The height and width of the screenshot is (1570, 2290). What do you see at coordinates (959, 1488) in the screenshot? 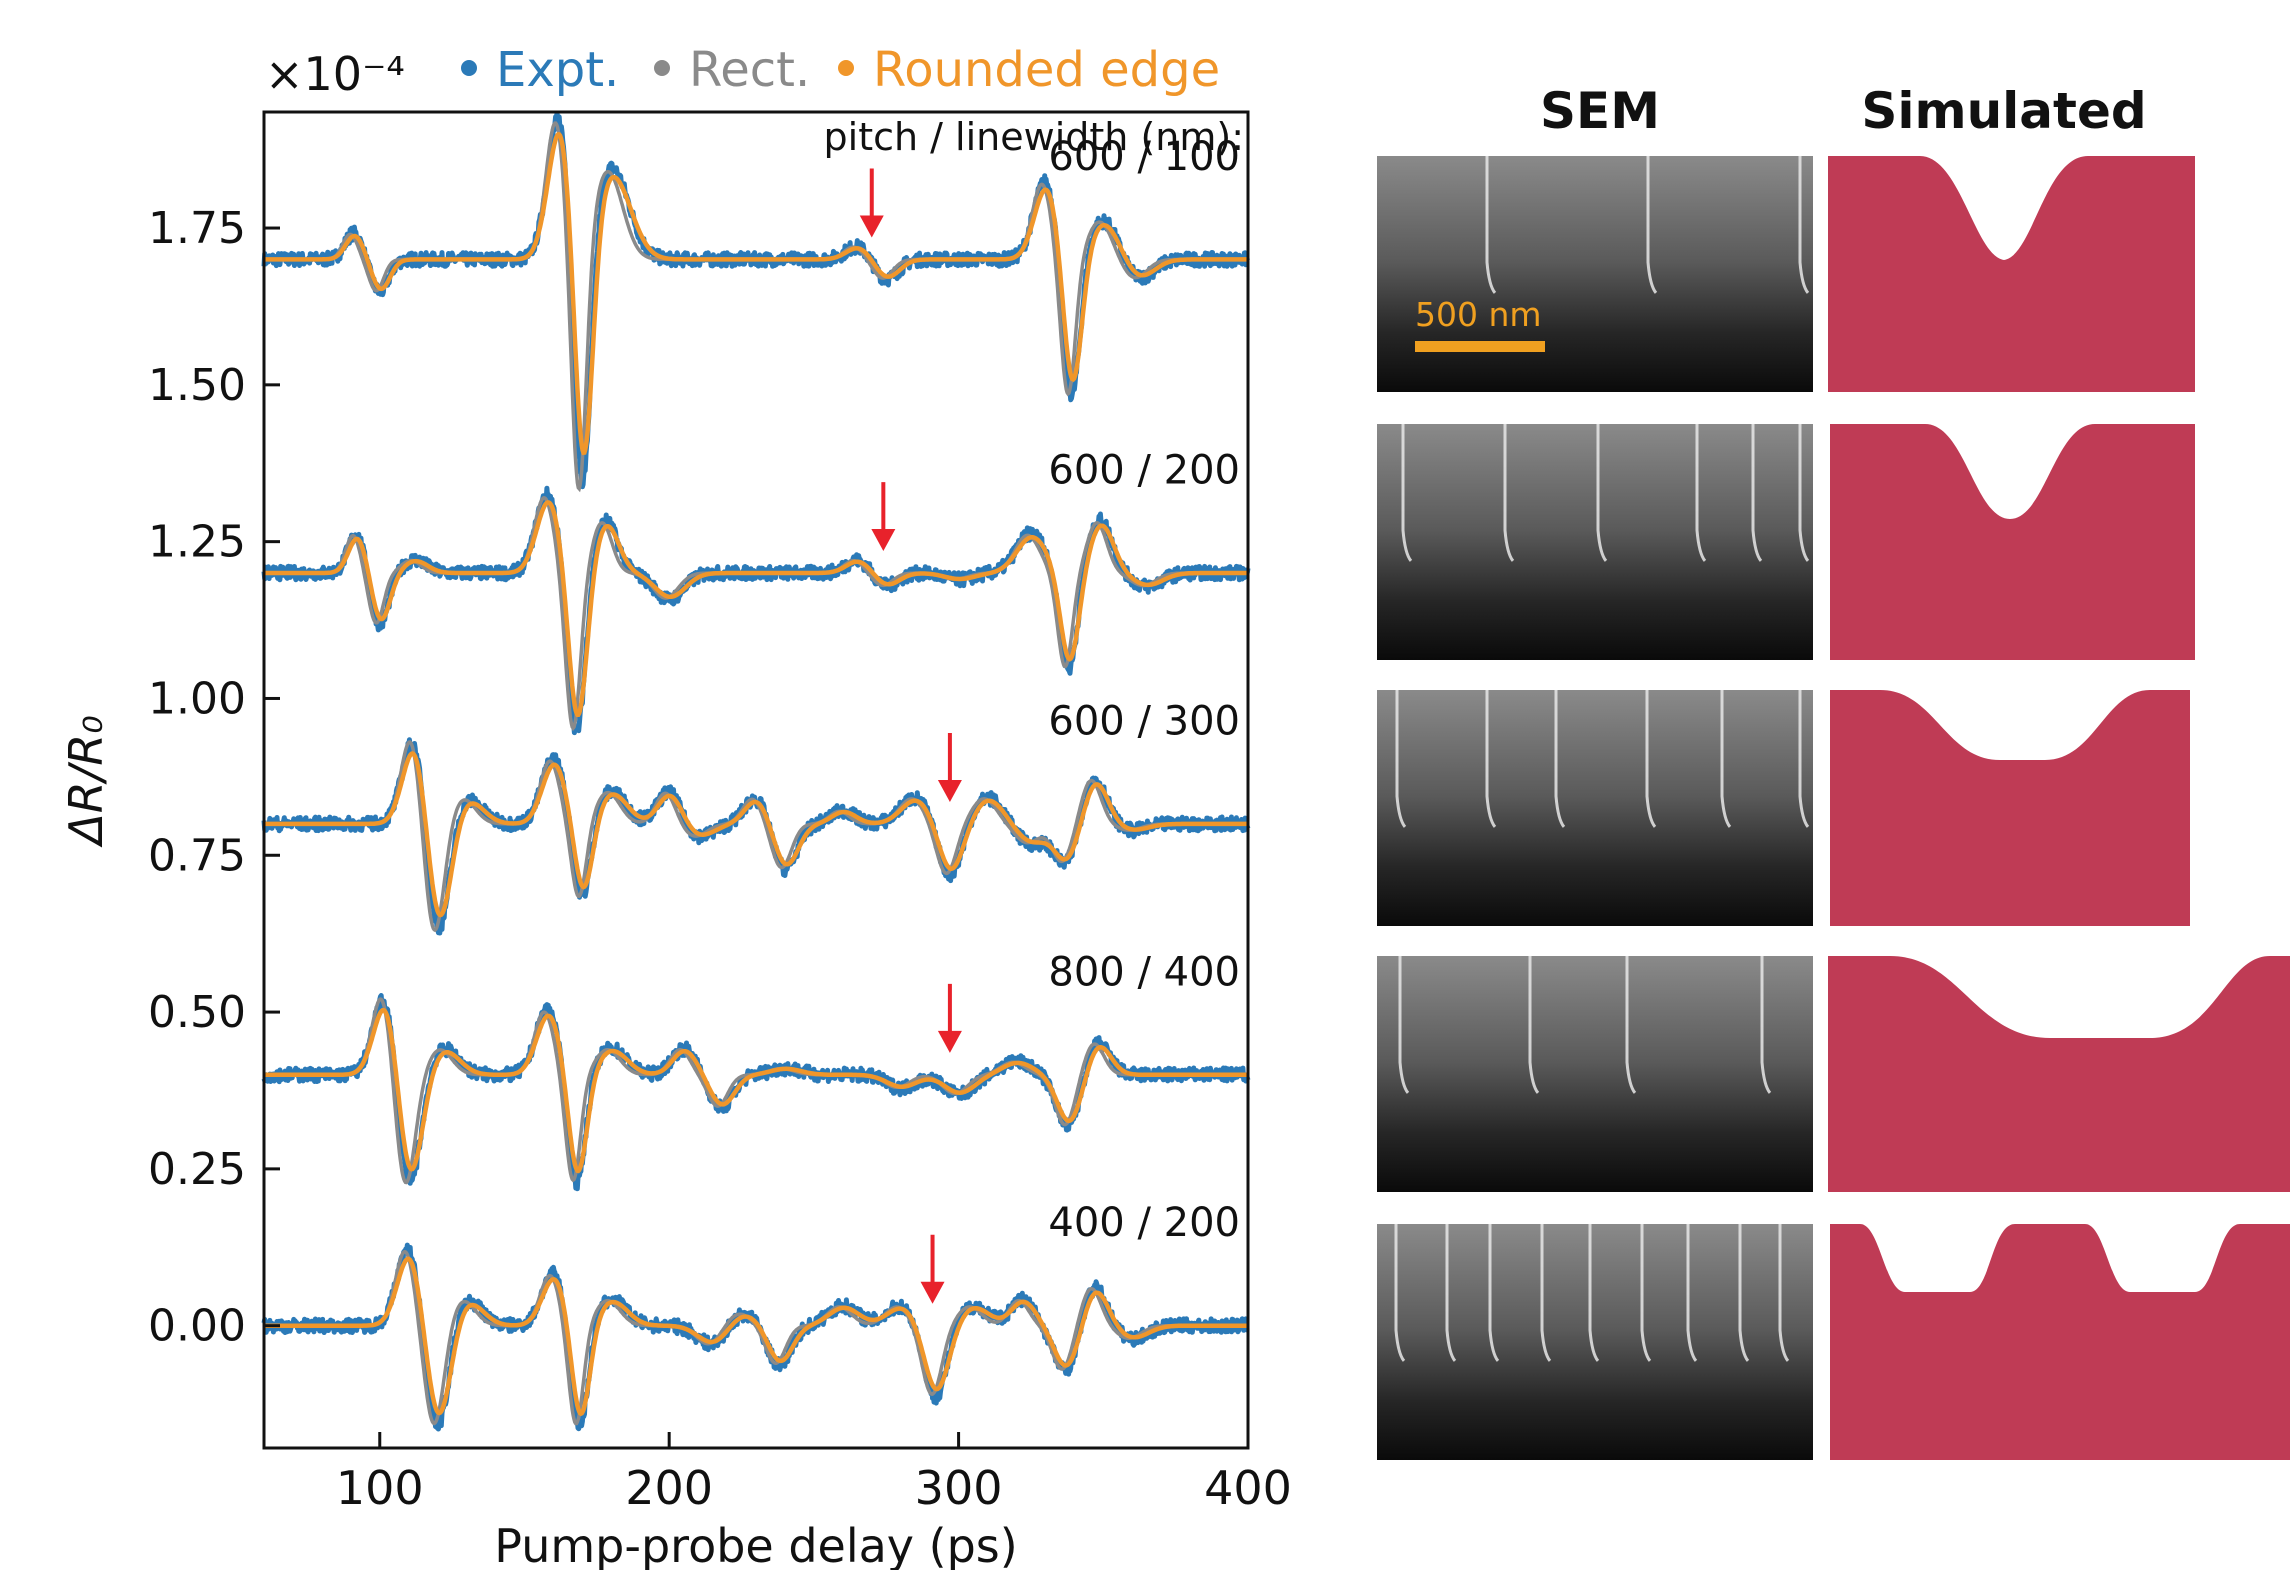
I see `x-tick-label: 300` at bounding box center [959, 1488].